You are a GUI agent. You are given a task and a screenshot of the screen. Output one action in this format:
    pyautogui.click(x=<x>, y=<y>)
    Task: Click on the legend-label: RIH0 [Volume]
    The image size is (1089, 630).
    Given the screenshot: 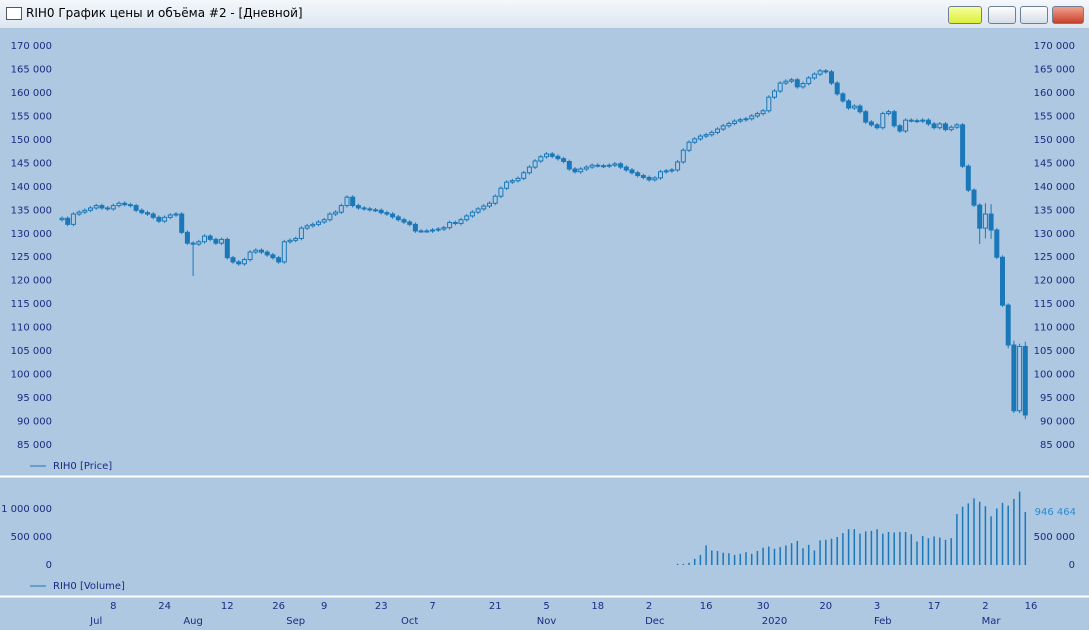 What is the action you would take?
    pyautogui.click(x=89, y=586)
    